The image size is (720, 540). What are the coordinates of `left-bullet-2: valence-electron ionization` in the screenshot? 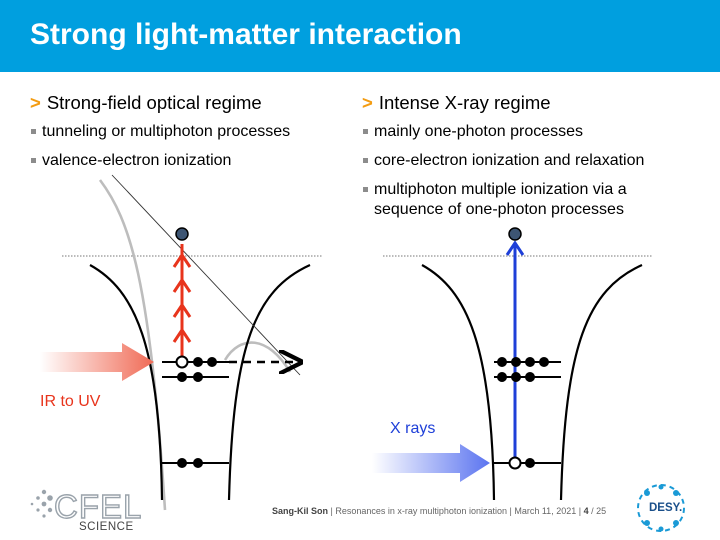 It's located at (195, 161).